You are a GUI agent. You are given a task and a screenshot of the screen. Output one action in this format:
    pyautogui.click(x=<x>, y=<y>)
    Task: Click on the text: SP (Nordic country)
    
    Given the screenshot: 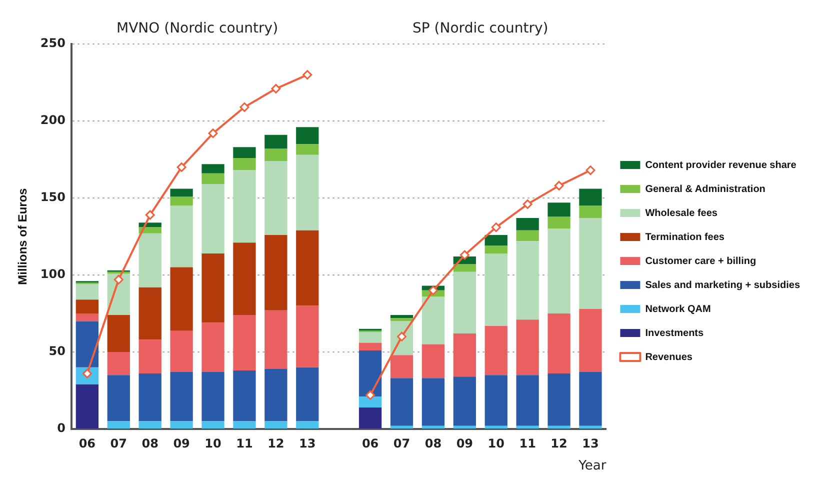 What is the action you would take?
    pyautogui.click(x=480, y=28)
    